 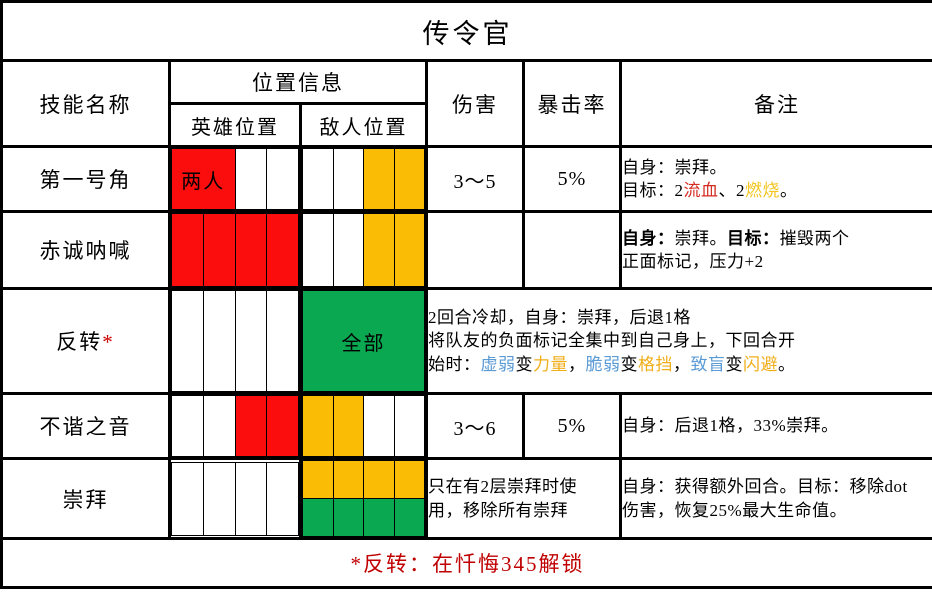 I want to click on enemy-cell-all: 全部, so click(x=363, y=341).